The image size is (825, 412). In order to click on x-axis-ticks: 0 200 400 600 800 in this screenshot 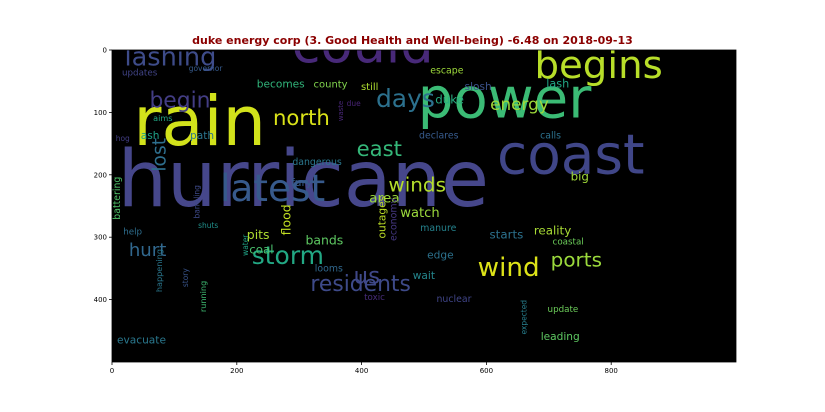, I will do `click(364, 368)`.